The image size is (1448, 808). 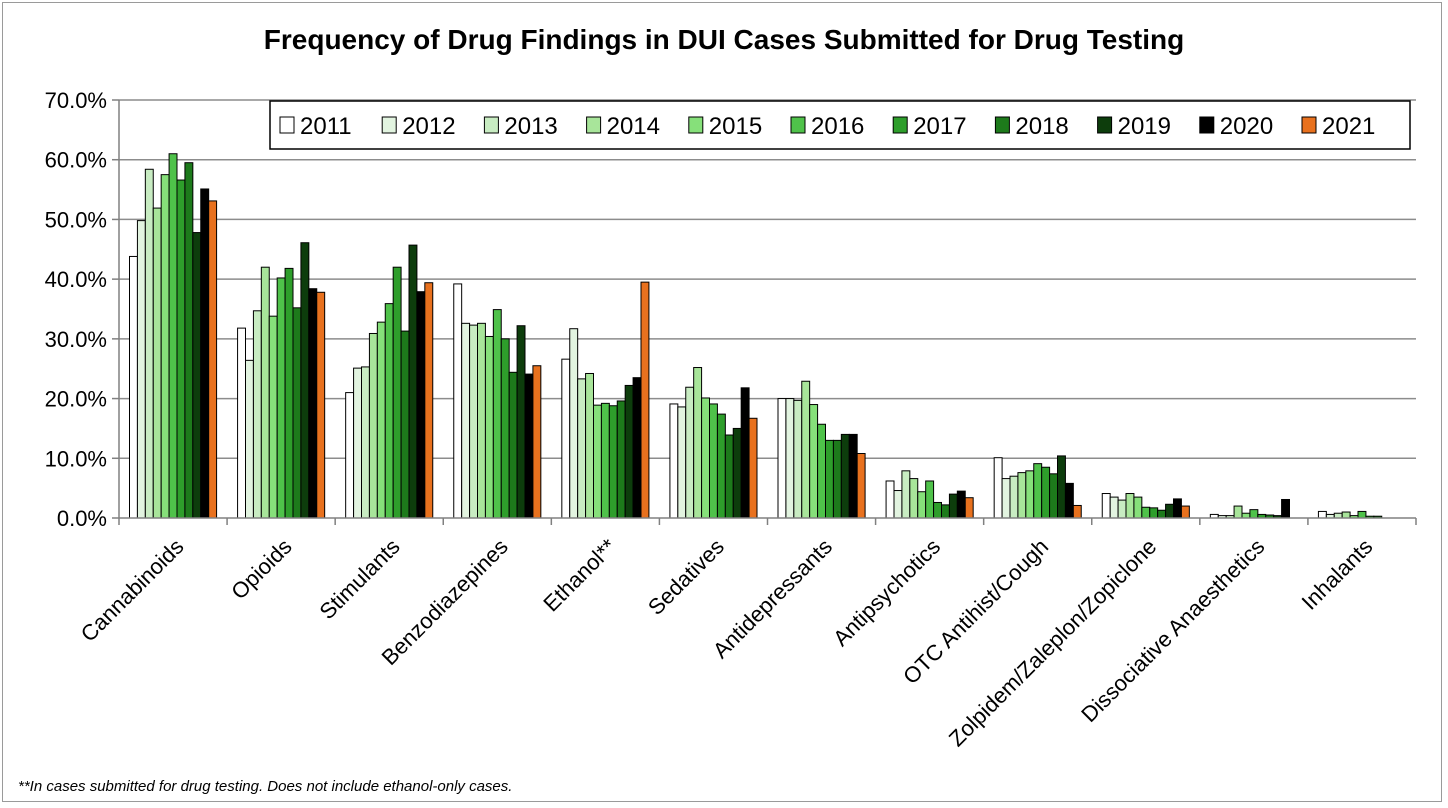 What do you see at coordinates (1246, 126) in the screenshot?
I see `legend-label: 2020` at bounding box center [1246, 126].